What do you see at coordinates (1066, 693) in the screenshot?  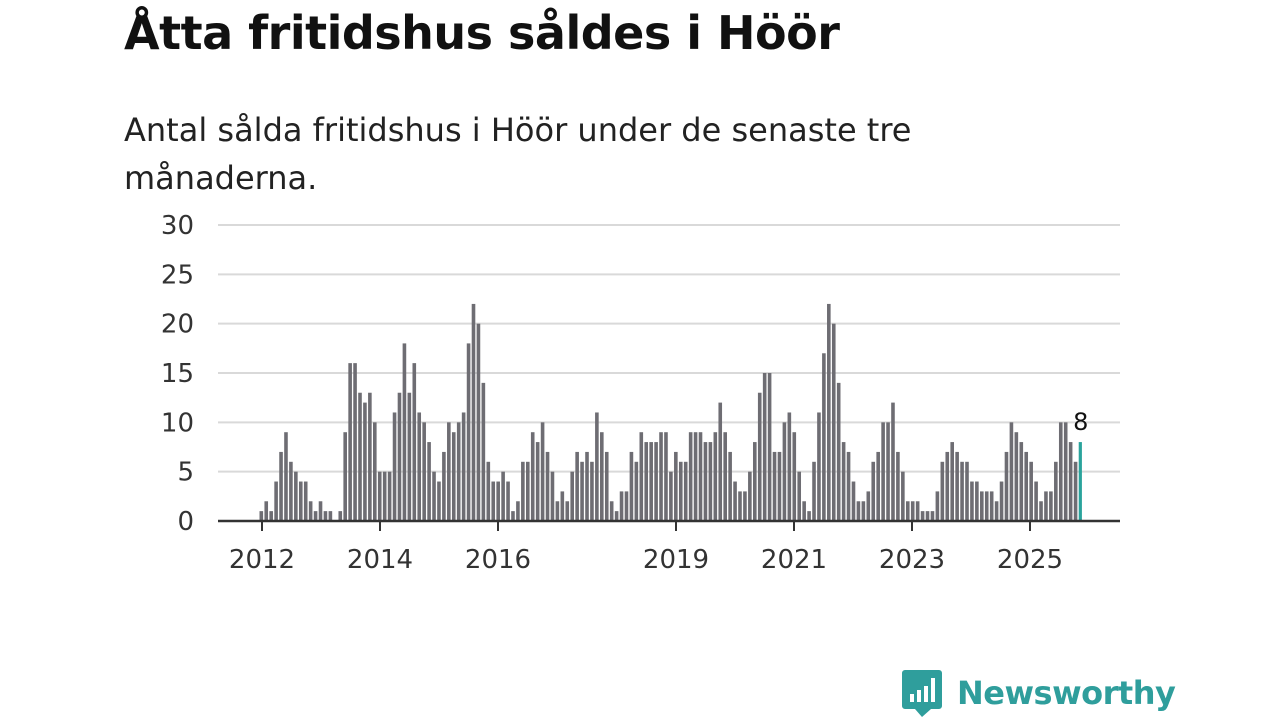 I see `brand-name: Newsworthy` at bounding box center [1066, 693].